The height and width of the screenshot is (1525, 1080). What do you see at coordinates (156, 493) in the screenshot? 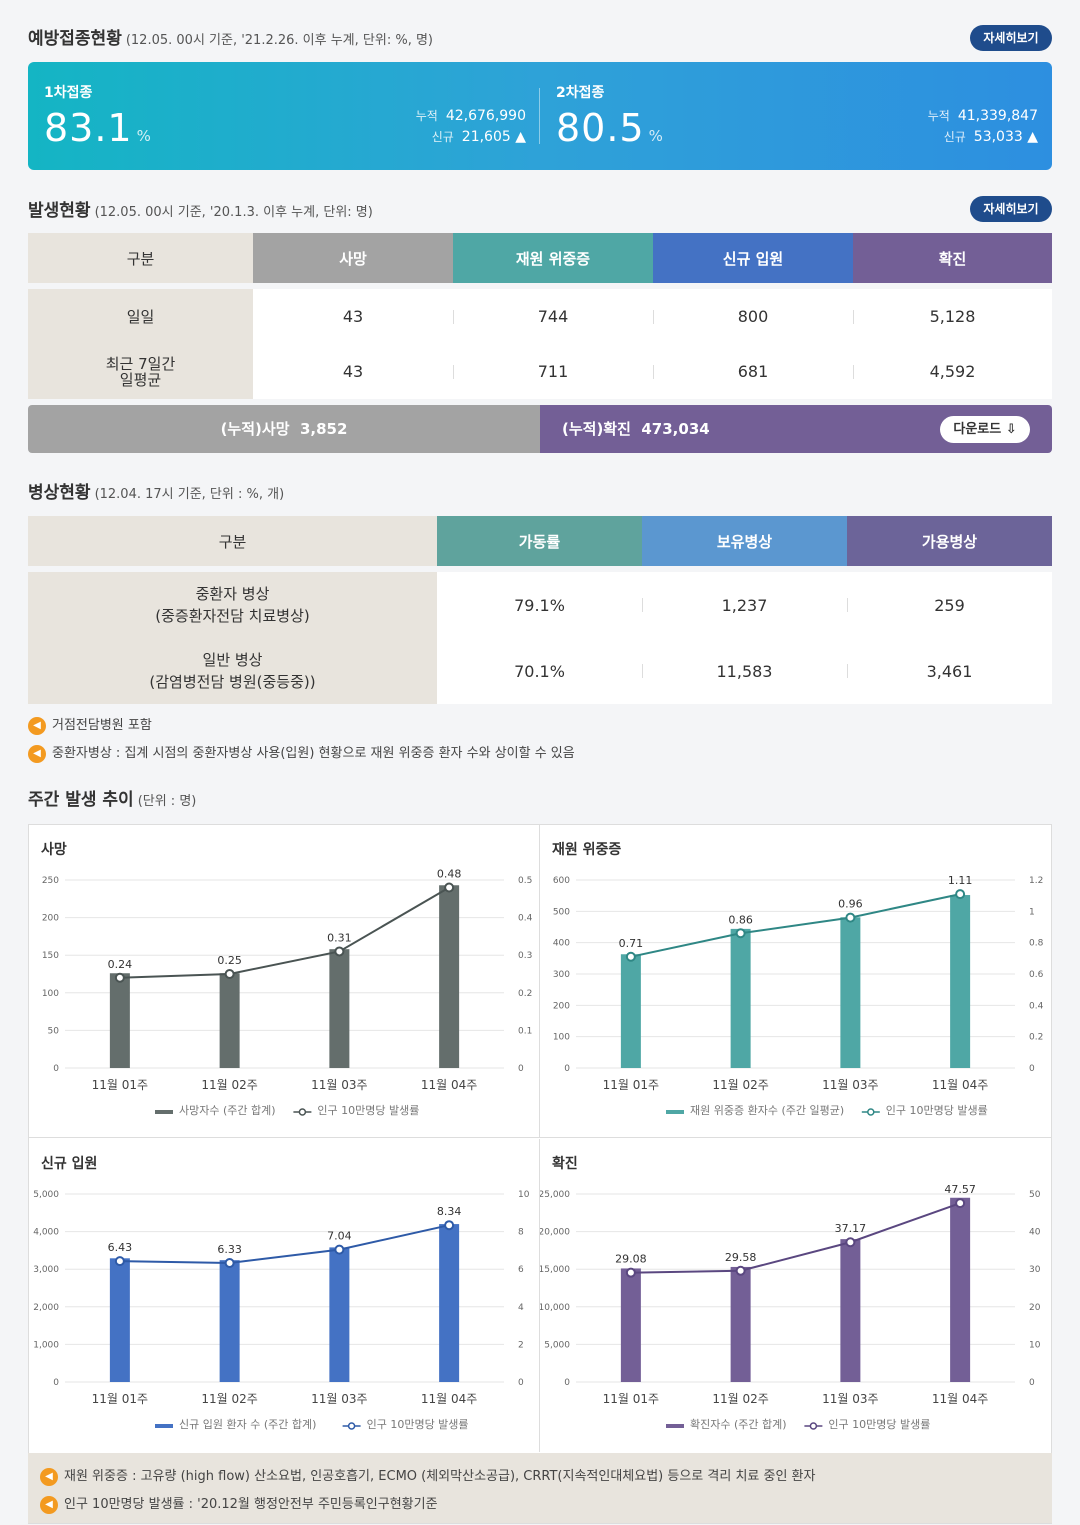
I see `beds-title: 병상현황 (12.04. 17시 기준, 단위 : %, 개)` at bounding box center [156, 493].